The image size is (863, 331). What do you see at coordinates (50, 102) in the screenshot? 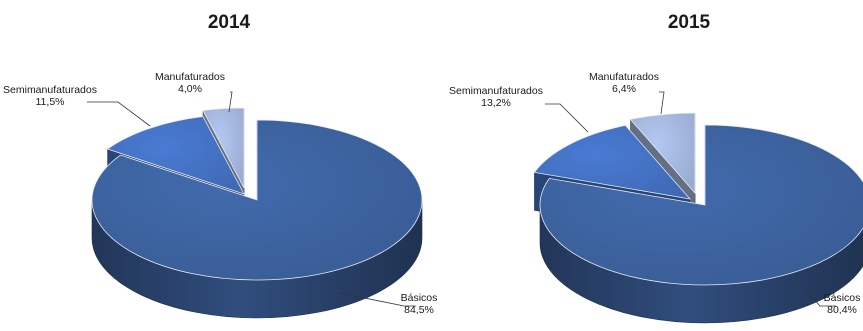
I see `slice-label-value: 11,5%` at bounding box center [50, 102].